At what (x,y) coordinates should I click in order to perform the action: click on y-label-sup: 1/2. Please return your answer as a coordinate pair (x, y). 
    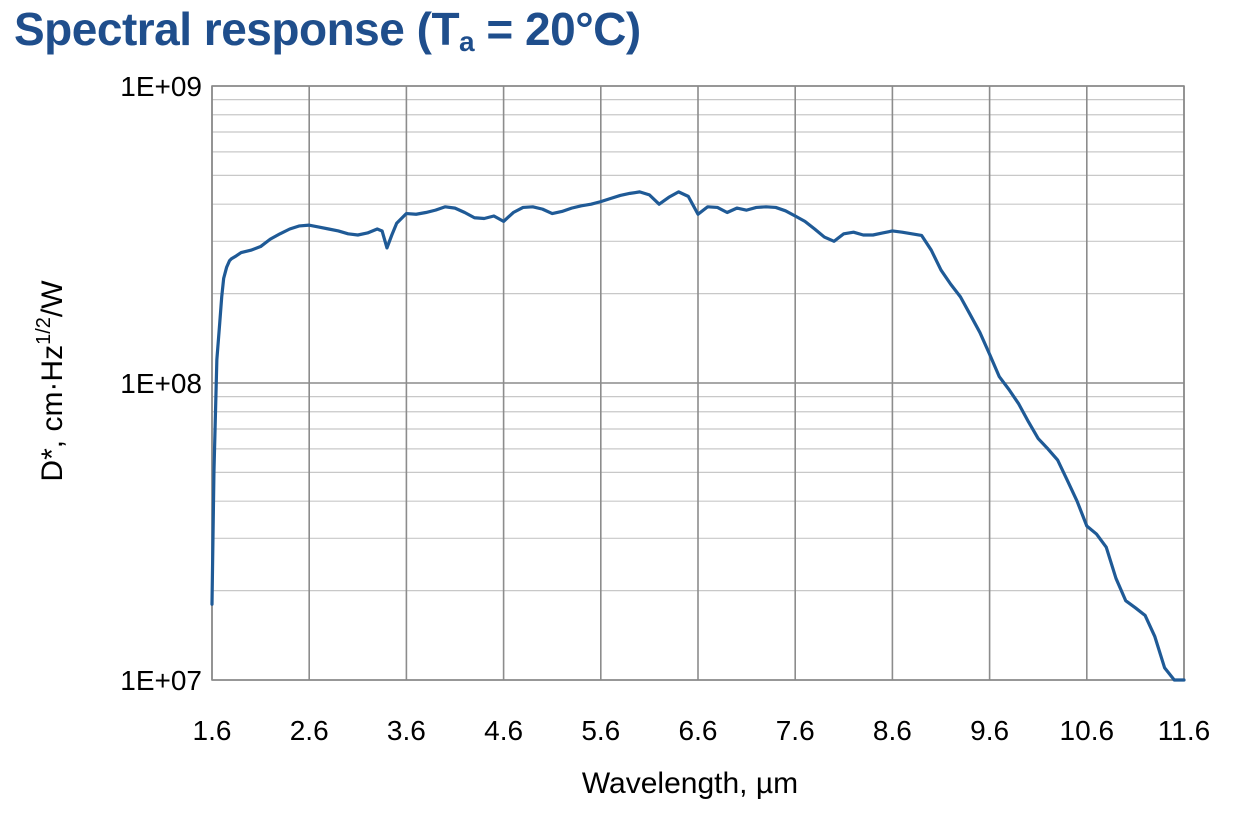
    Looking at the image, I should click on (44, 331).